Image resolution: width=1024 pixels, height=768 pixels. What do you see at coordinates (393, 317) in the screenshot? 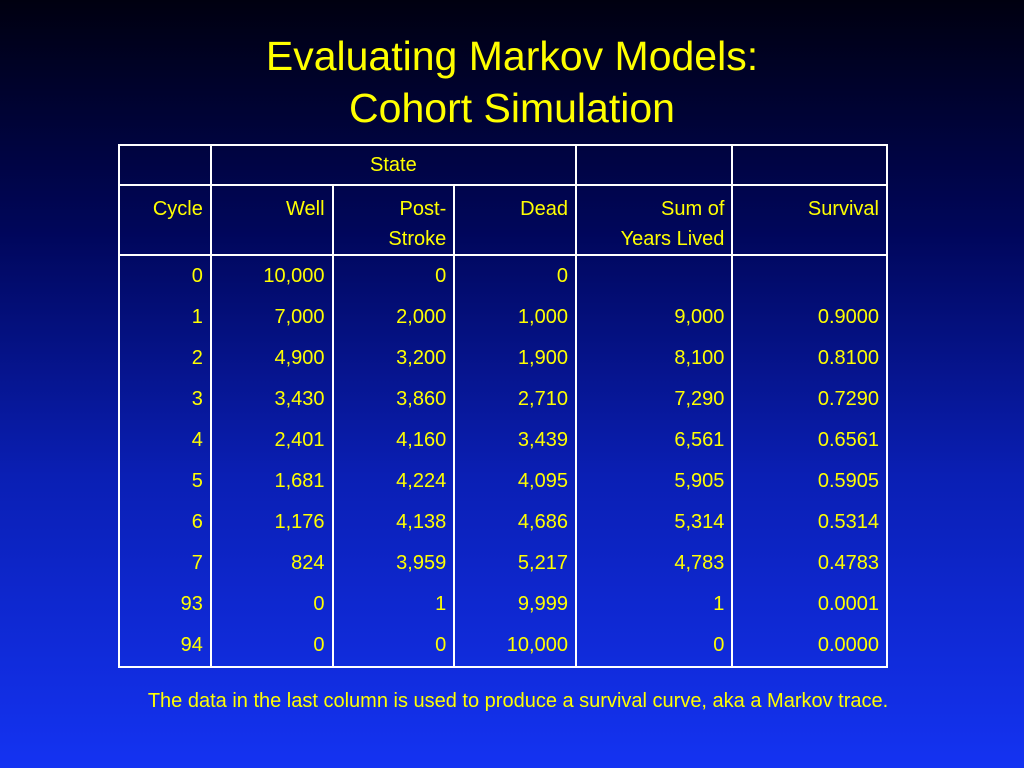
I see `cell-post-stroke: 2,000` at bounding box center [393, 317].